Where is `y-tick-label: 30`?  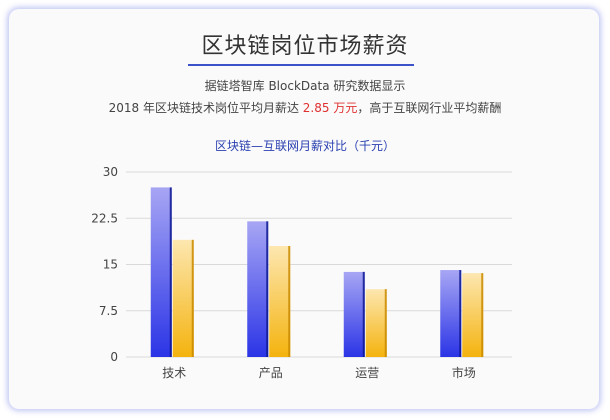
y-tick-label: 30 is located at coordinates (110, 172).